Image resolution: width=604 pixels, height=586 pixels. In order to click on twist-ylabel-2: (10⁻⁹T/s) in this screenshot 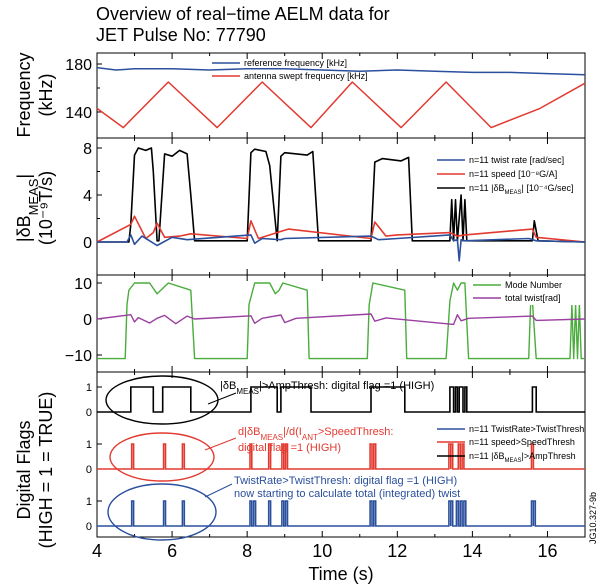, I will do `click(46, 208)`.